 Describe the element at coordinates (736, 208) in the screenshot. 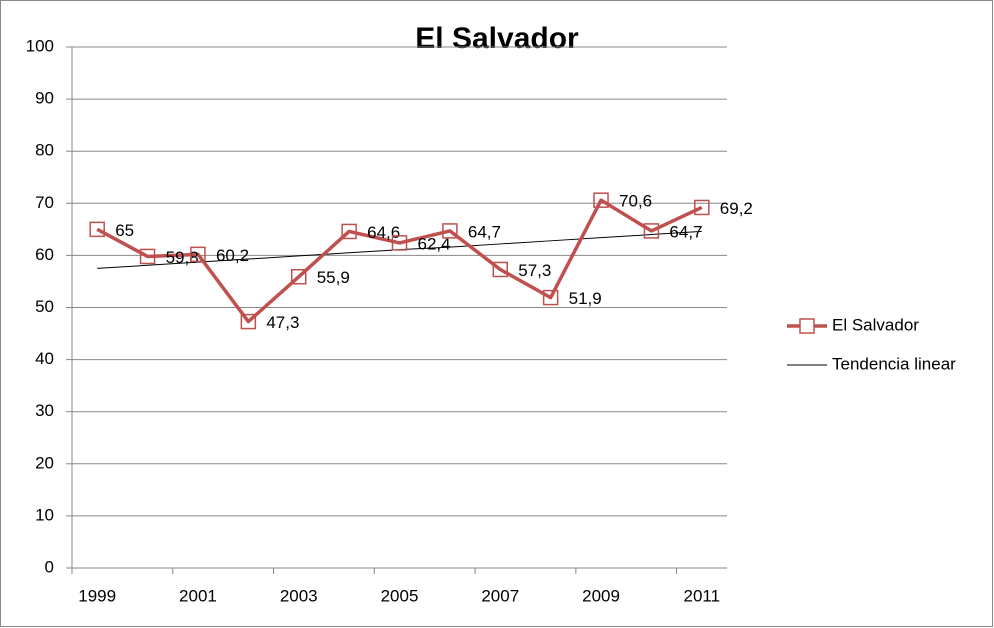

I see `data-label: 69,2` at that location.